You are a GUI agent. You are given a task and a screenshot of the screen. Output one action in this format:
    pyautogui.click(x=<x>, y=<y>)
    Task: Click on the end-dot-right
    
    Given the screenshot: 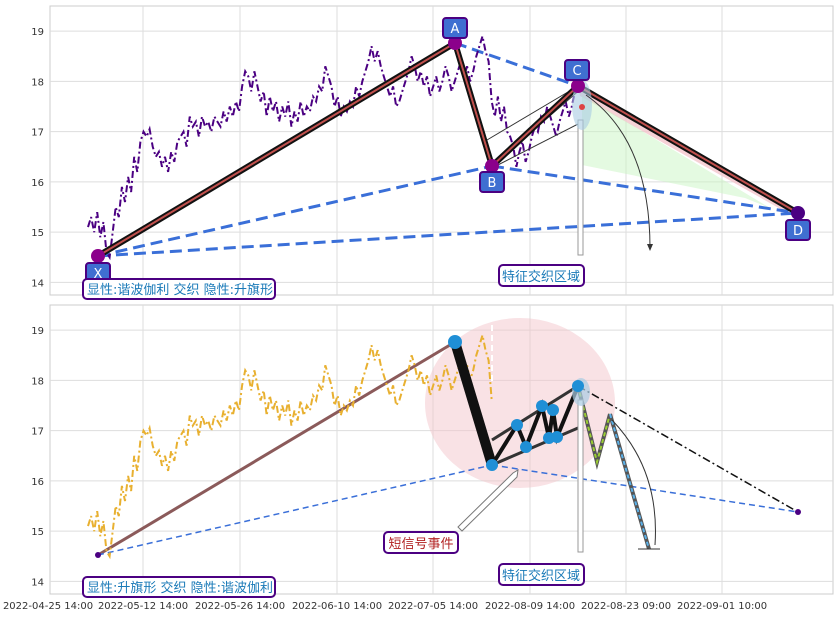 What is the action you would take?
    pyautogui.click(x=798, y=512)
    